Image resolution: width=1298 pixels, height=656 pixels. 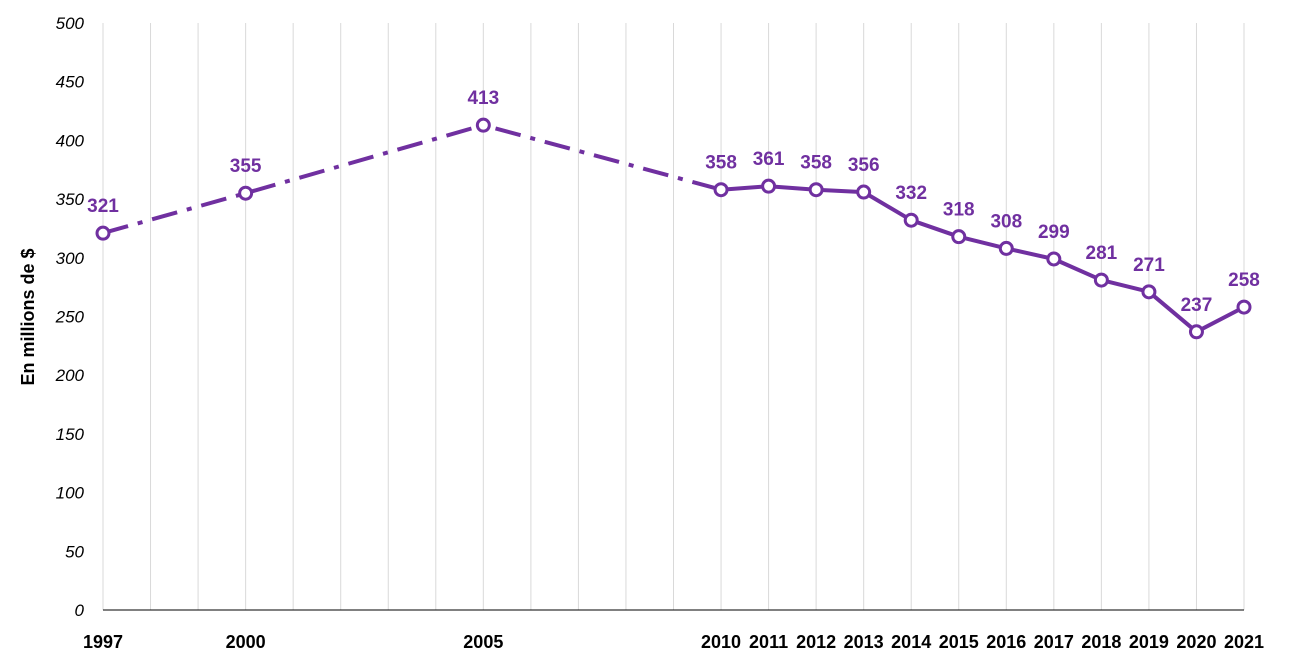 I want to click on x-tick-label: 2000, so click(x=246, y=642).